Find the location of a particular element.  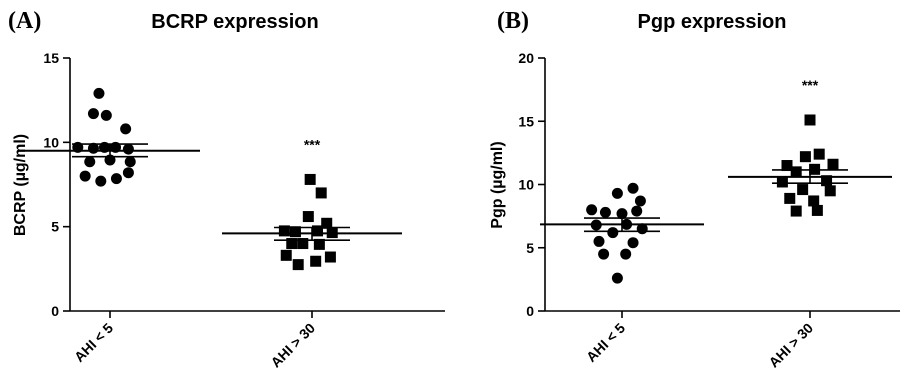

y-axis-label-b: Pgp (µg/ml) is located at coordinates (497, 184).